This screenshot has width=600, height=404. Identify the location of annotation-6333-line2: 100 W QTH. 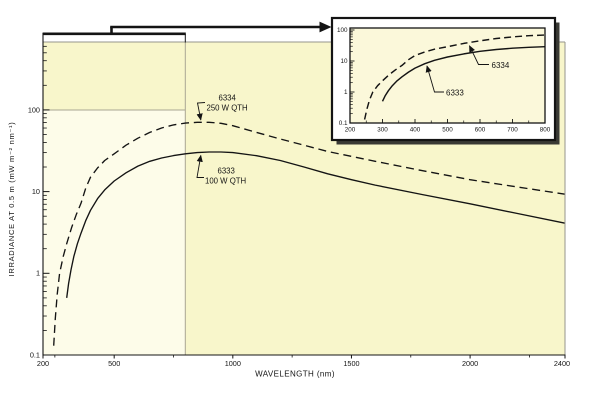
(225, 181).